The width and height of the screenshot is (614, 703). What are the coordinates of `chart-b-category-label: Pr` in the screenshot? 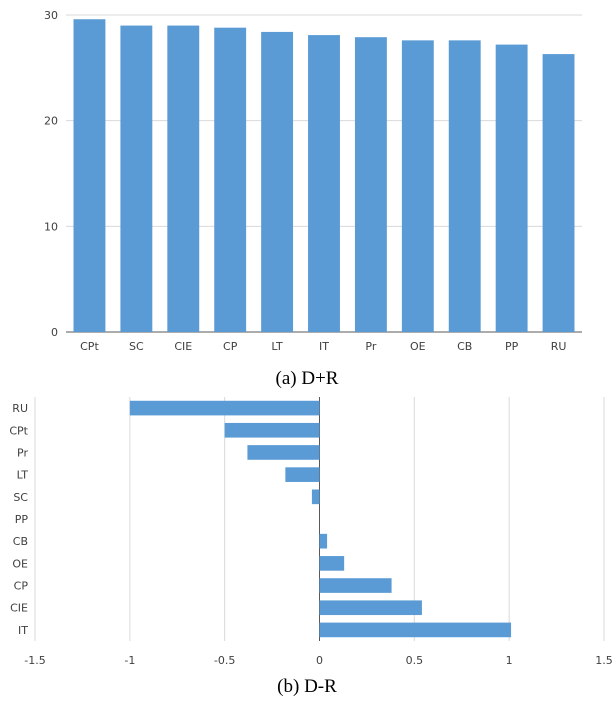 It's located at (22, 452).